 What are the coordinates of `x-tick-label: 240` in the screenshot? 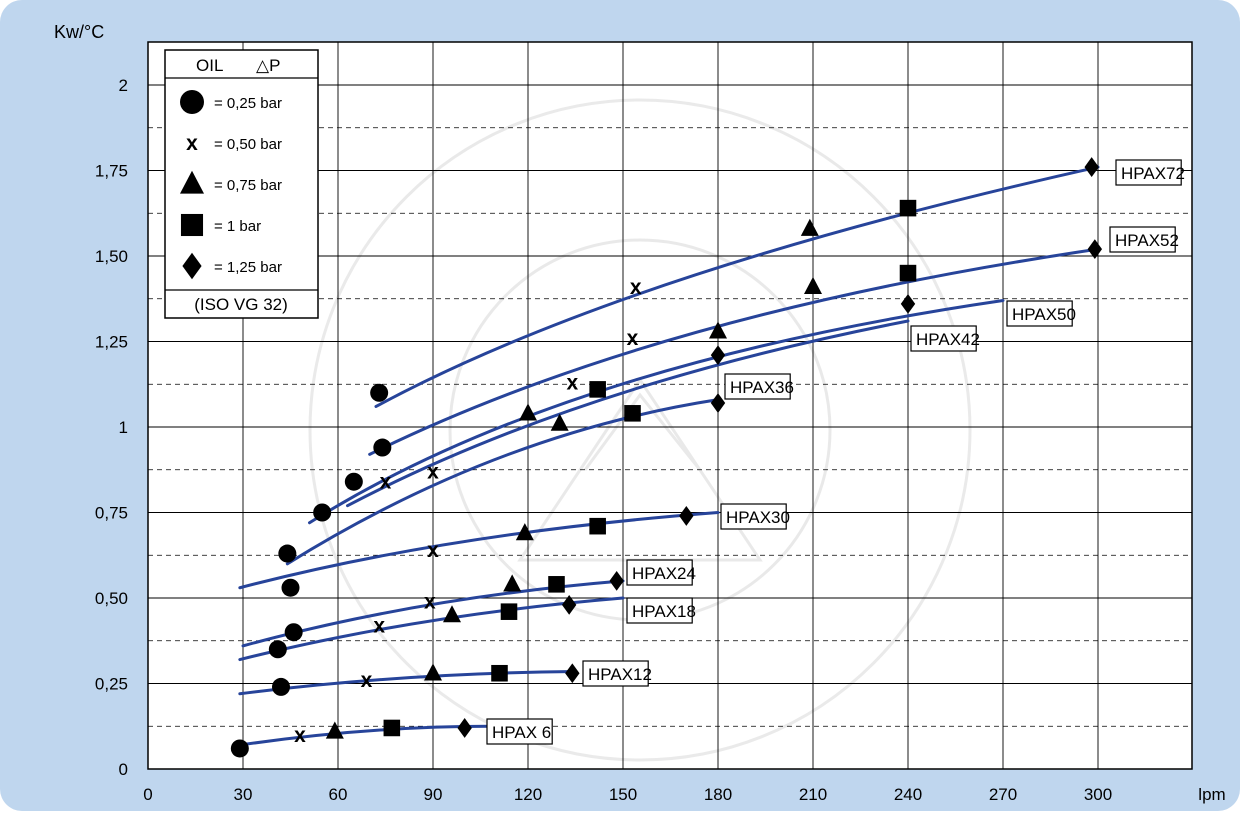 It's located at (908, 794).